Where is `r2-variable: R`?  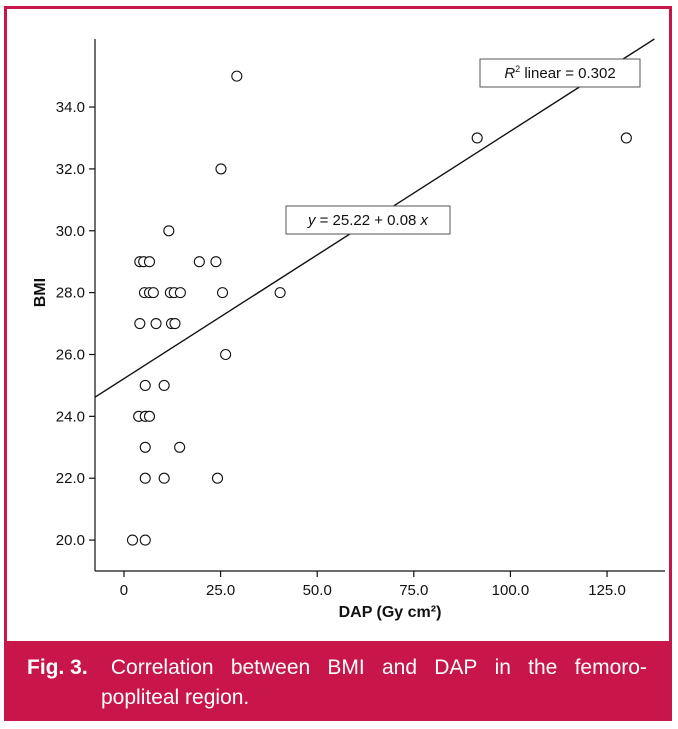
r2-variable: R is located at coordinates (509, 73).